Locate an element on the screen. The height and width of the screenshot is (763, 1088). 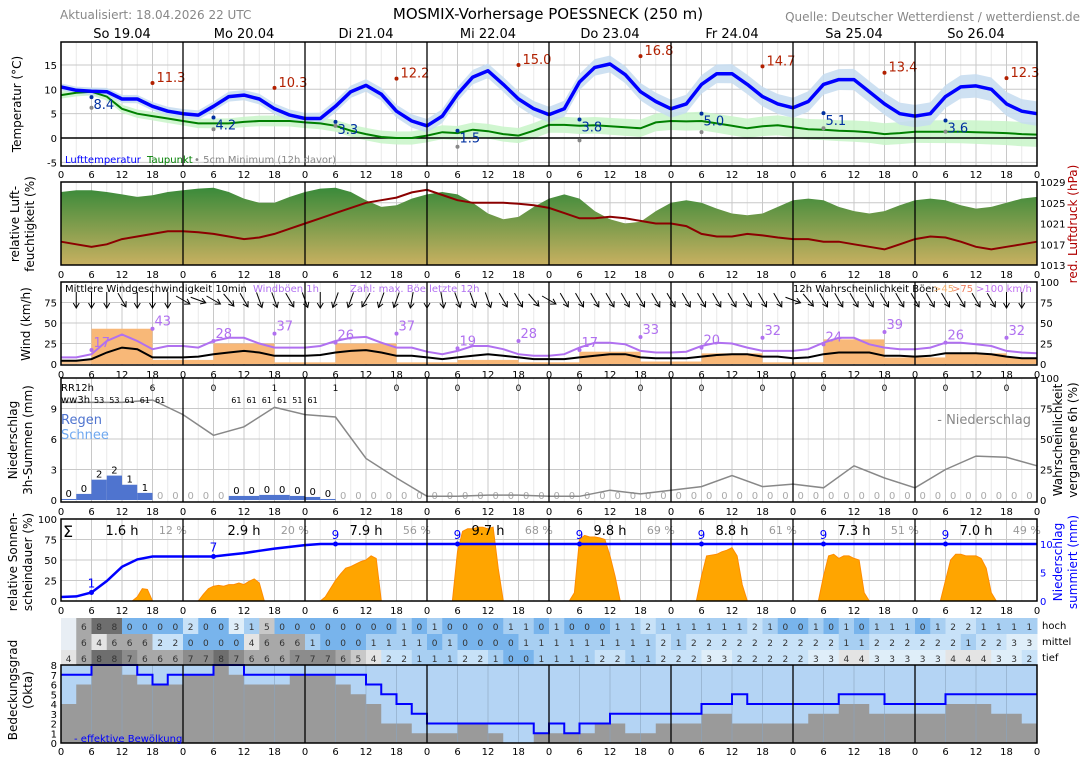
gust-max-label: 43 is located at coordinates (163, 322).